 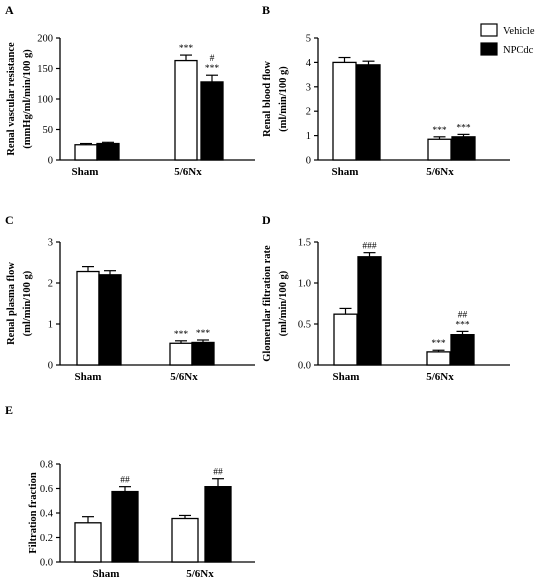 I want to click on significance-label: ###, so click(x=369, y=247).